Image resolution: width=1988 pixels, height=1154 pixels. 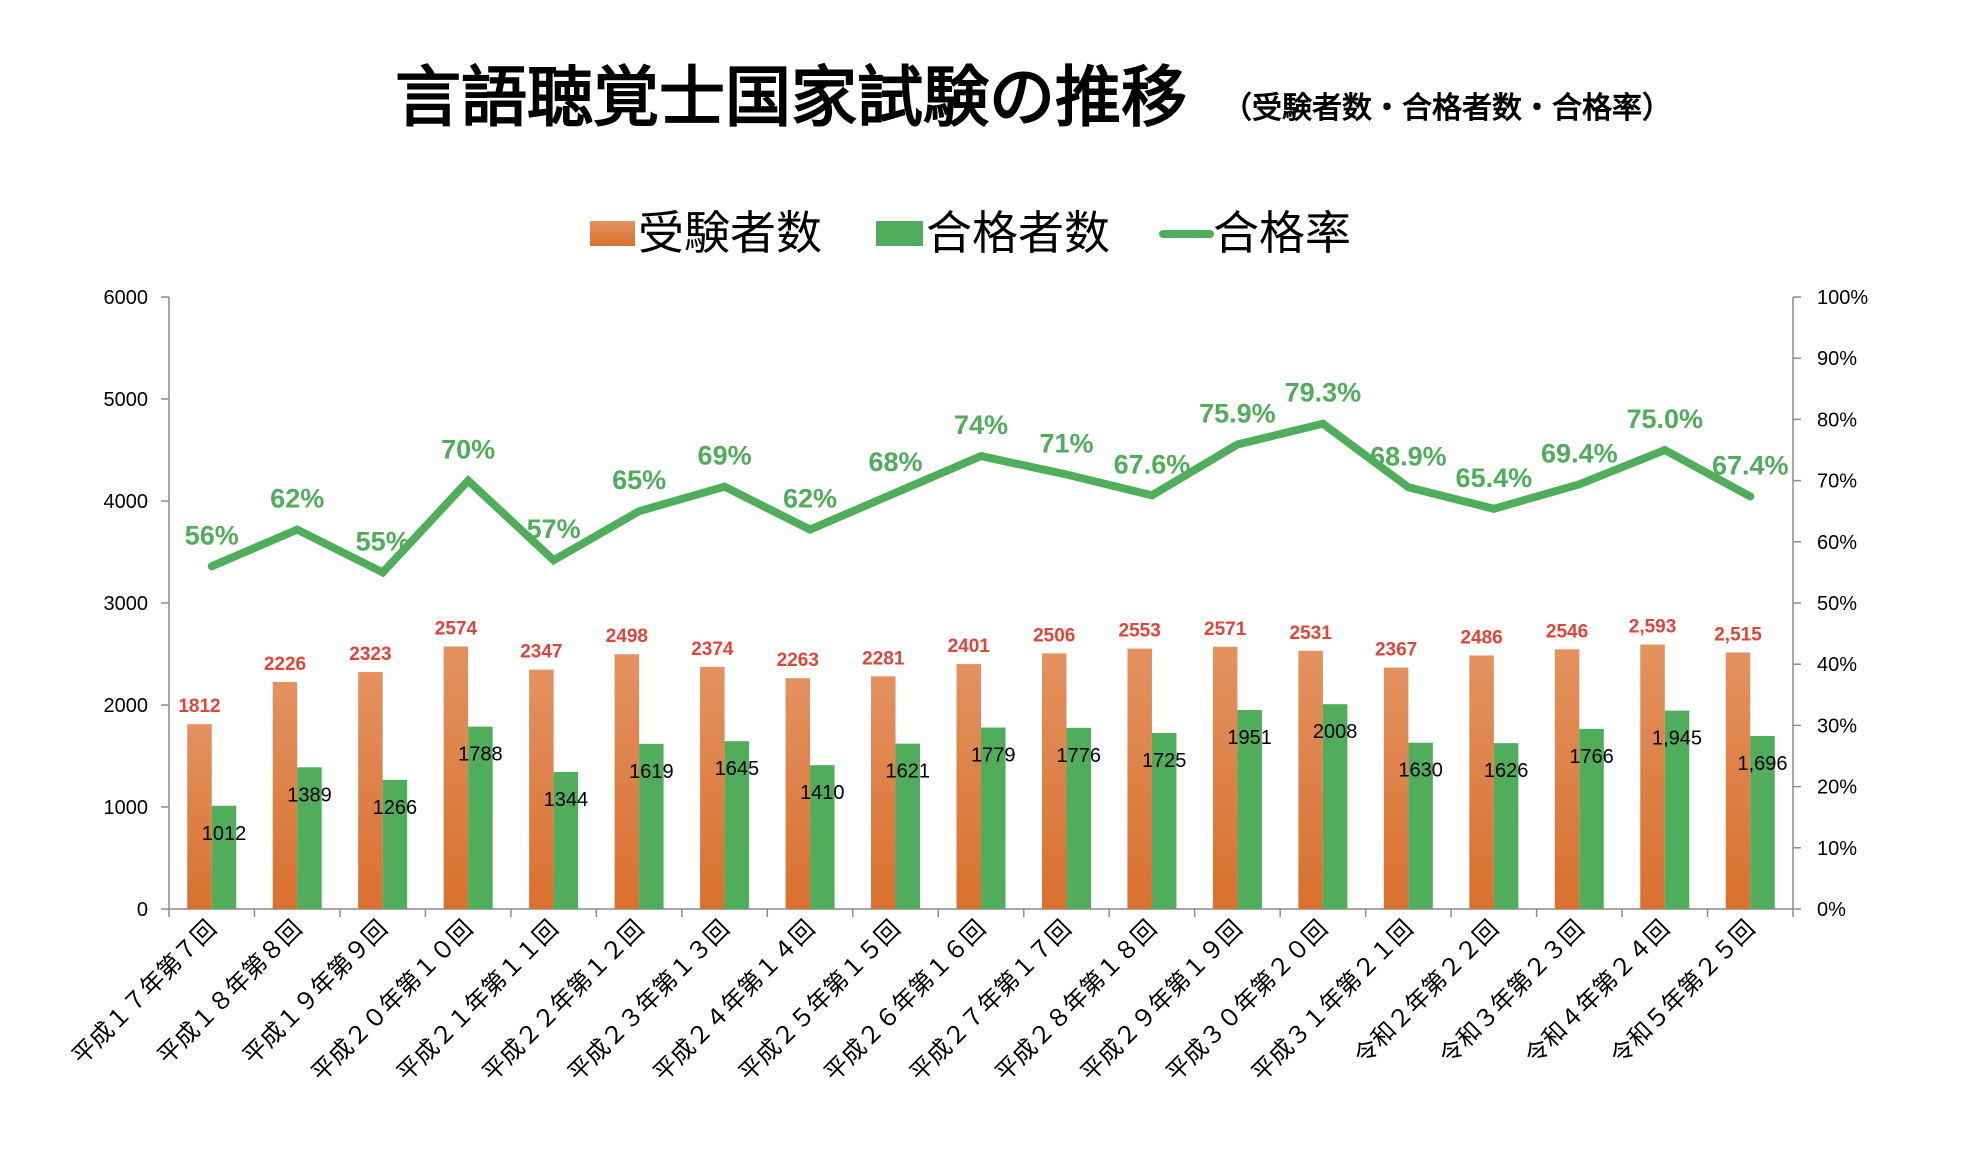 What do you see at coordinates (1282, 233) in the screenshot?
I see `legend-label-pass-rate: 合格率` at bounding box center [1282, 233].